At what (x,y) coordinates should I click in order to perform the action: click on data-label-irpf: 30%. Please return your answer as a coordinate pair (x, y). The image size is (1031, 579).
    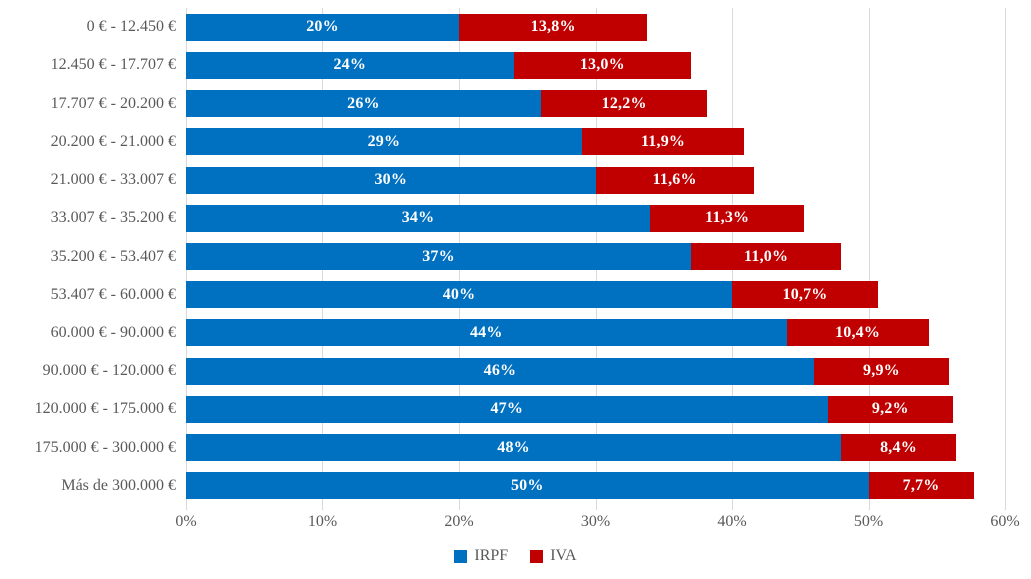
    Looking at the image, I should click on (391, 180).